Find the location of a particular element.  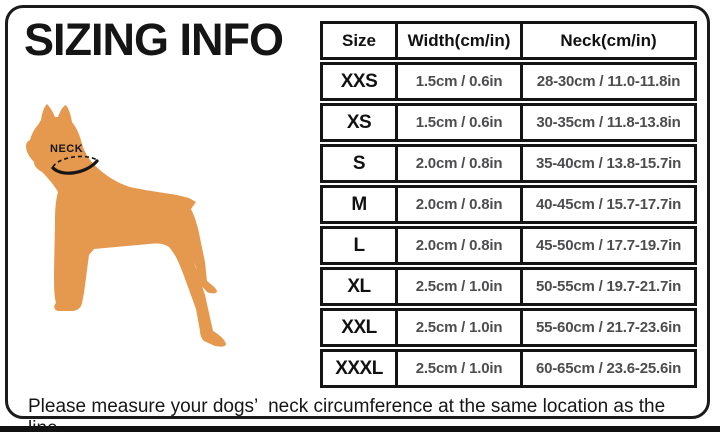

size-cell: XXS is located at coordinates (359, 81).